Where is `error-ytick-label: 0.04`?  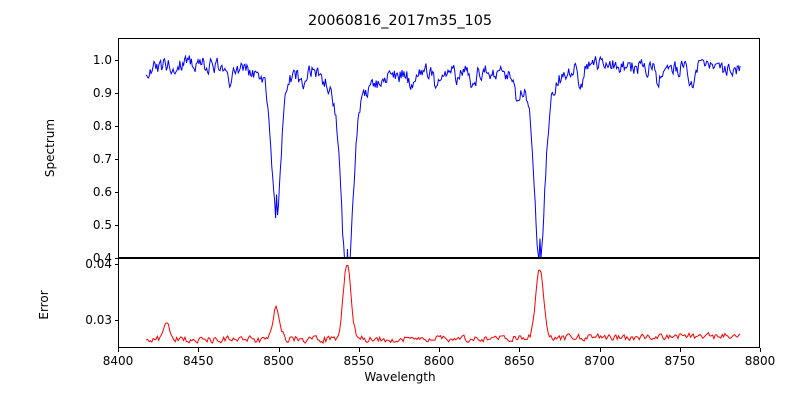 error-ytick-label: 0.04 is located at coordinates (98, 264).